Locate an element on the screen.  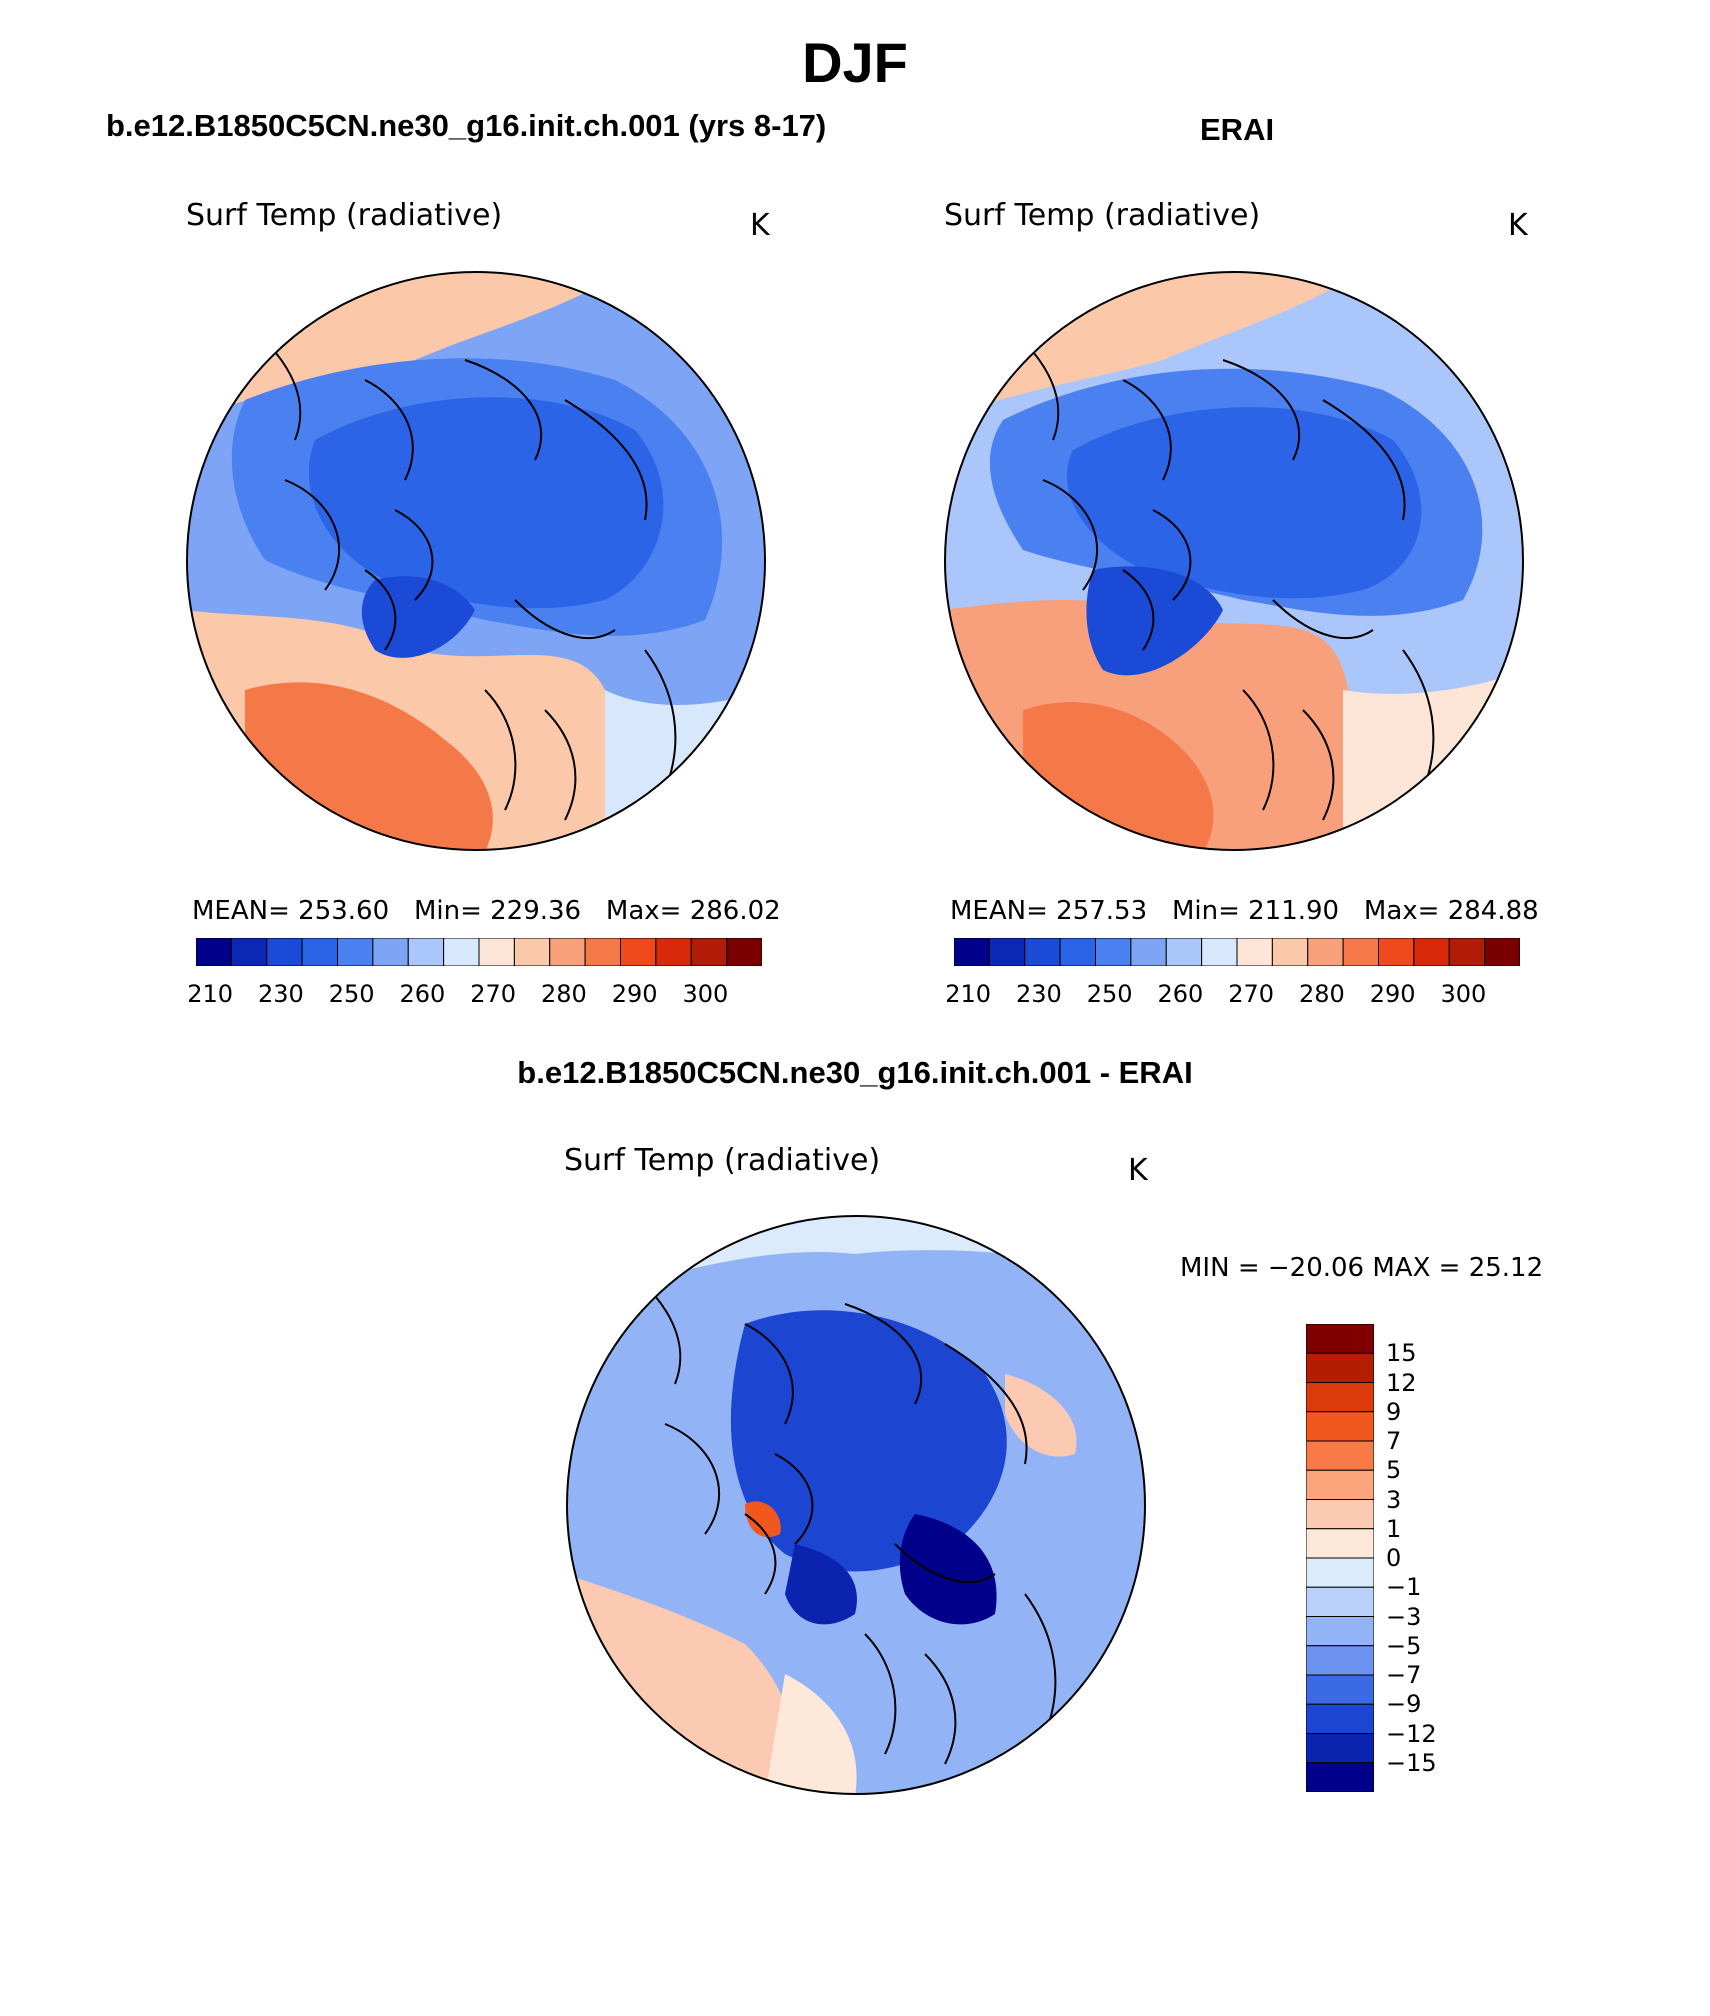
panel3-polar-map is located at coordinates (856, 1505).